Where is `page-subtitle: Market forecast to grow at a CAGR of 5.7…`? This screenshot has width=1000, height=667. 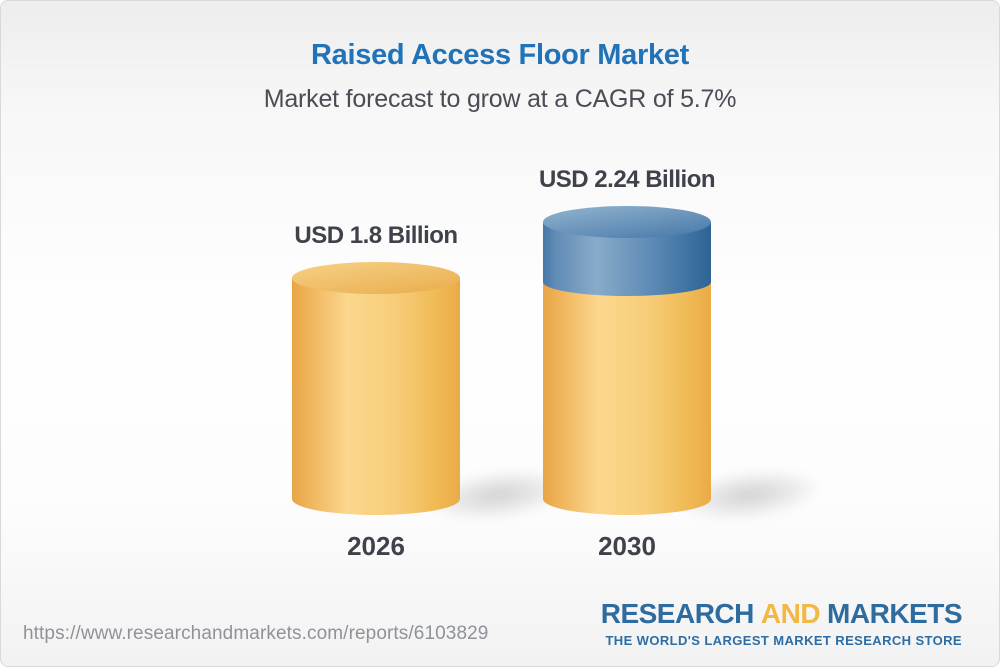
page-subtitle: Market forecast to grow at a CAGR of 5.7… is located at coordinates (500, 99).